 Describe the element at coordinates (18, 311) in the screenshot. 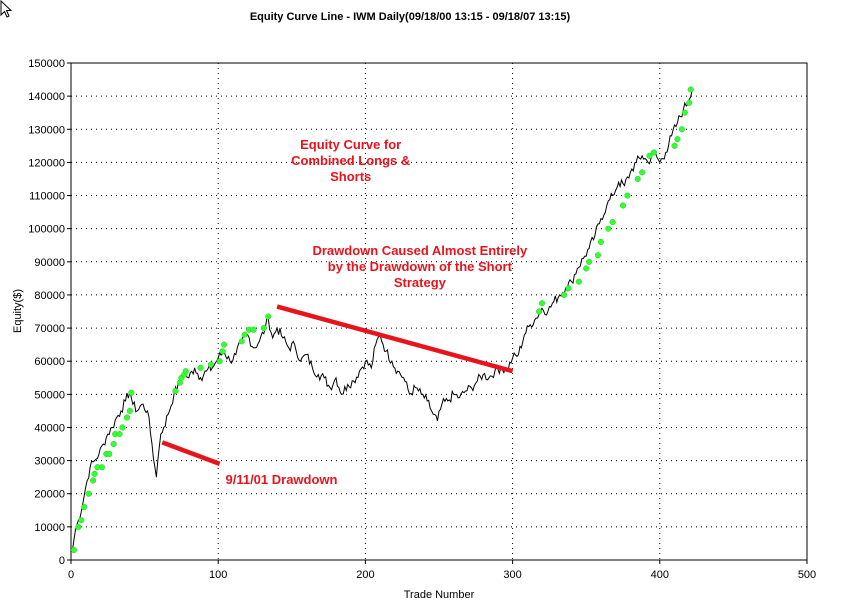

I see `y-axis-label: Equity($)` at that location.